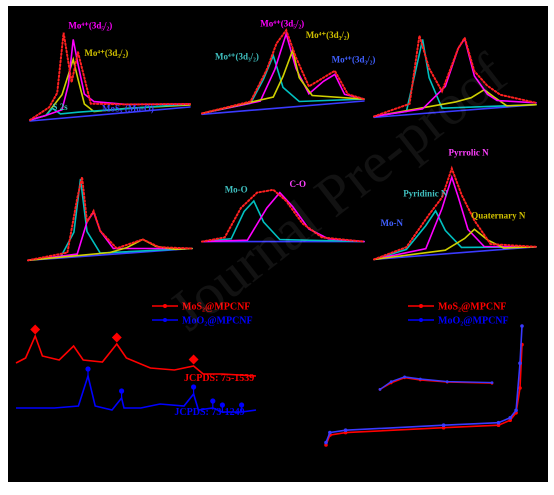  What do you see at coordinates (328, 35) in the screenshot?
I see `xps-label-s2p-1: Mo⁴⁺(3d₃/₂)` at bounding box center [328, 35].